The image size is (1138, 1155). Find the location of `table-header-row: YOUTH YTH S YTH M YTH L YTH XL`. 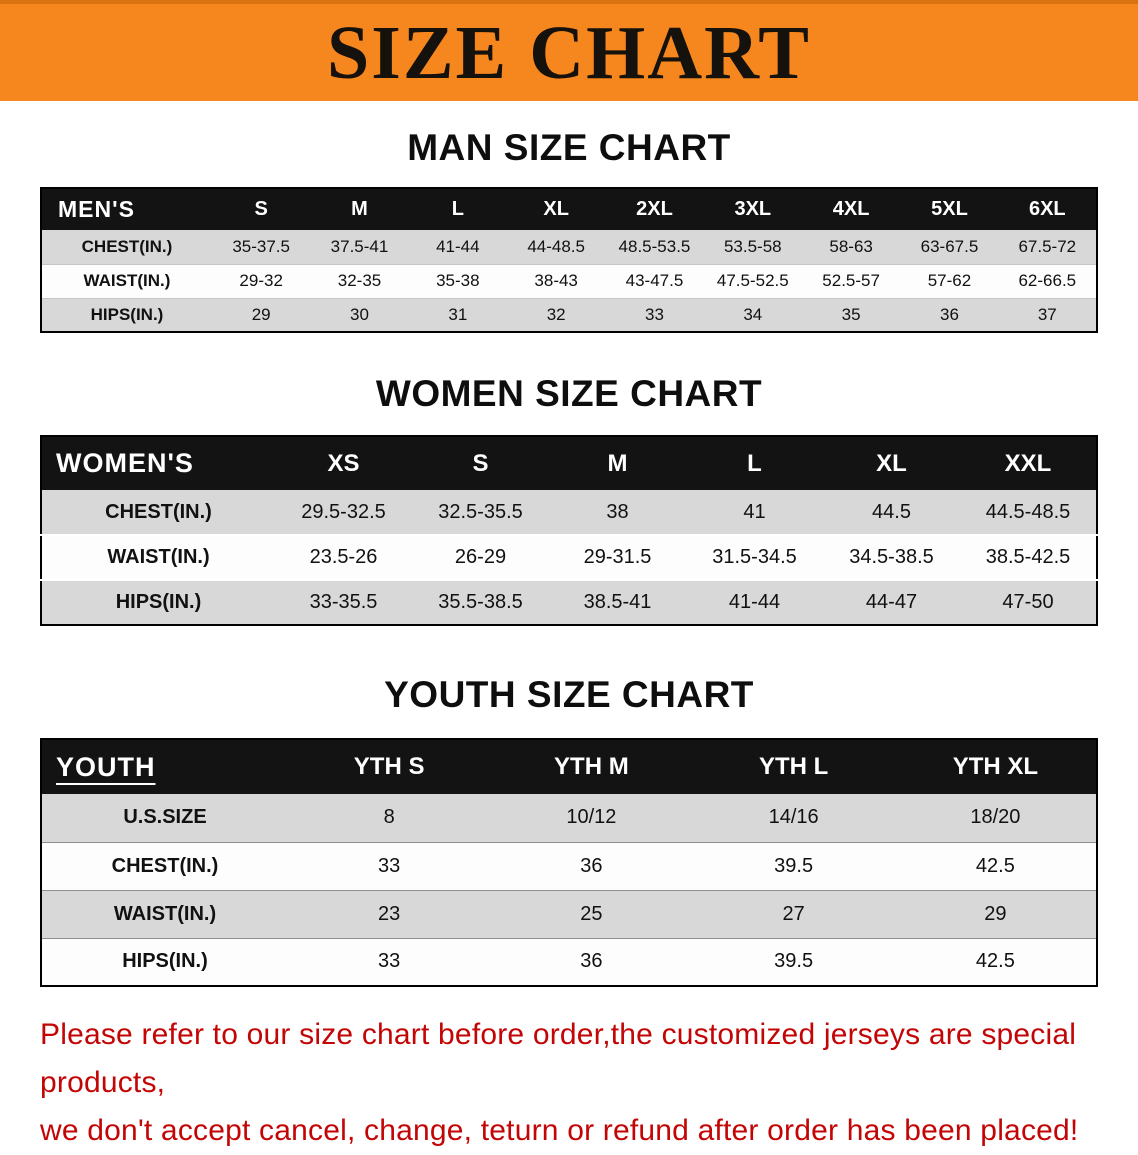

table-header-row: YOUTH YTH S YTH M YTH L YTH XL is located at coordinates (569, 766).